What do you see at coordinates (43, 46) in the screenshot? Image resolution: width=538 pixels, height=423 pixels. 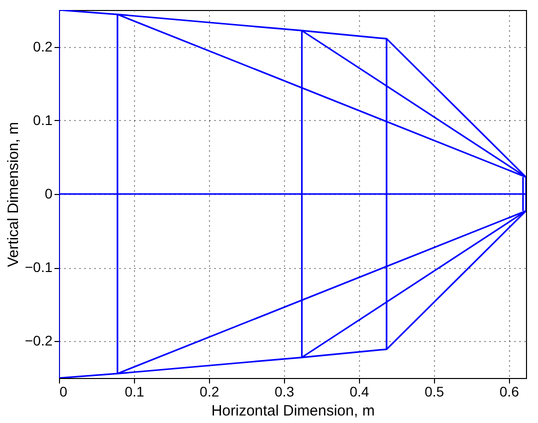 I see `y-tick-label: 0.2` at bounding box center [43, 46].